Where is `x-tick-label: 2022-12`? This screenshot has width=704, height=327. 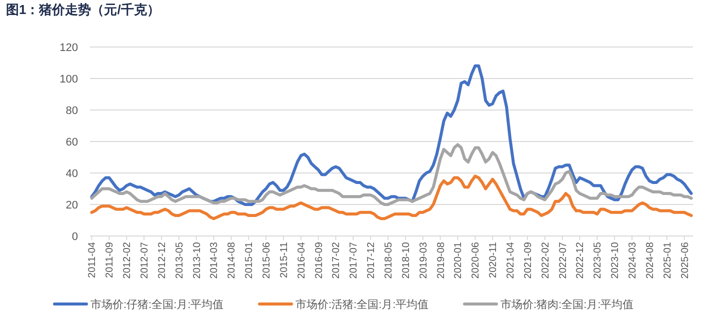 x-tick-label: 2022-12 is located at coordinates (580, 260).